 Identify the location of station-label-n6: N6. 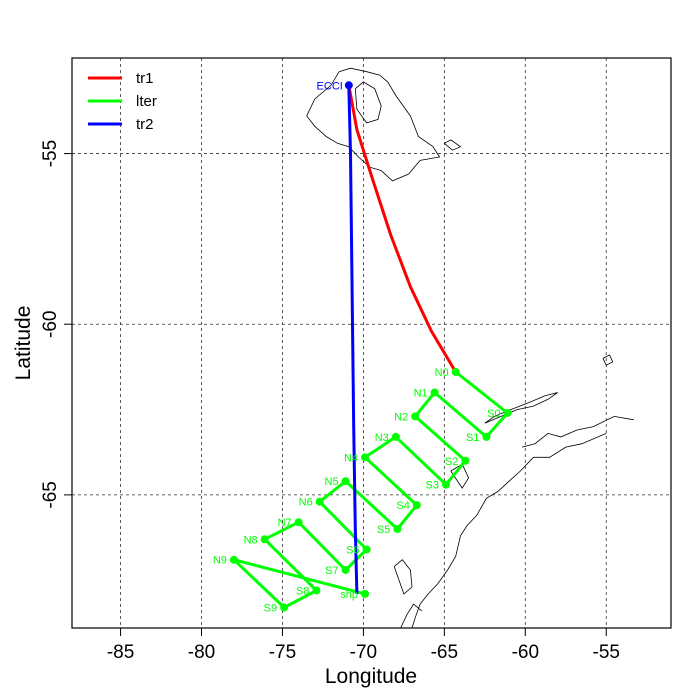
(306, 503).